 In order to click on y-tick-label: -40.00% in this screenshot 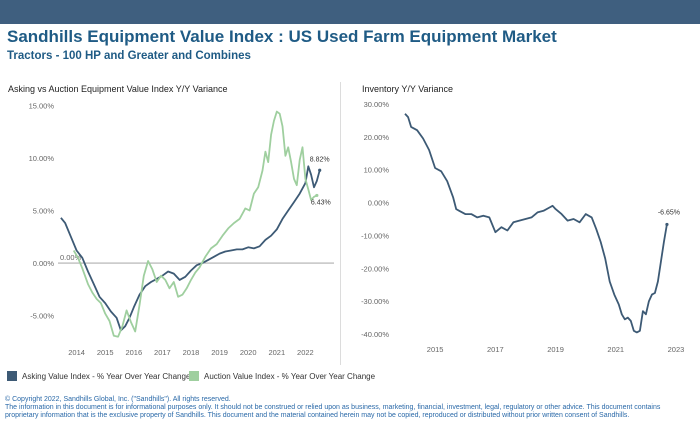, I will do `click(375, 334)`.